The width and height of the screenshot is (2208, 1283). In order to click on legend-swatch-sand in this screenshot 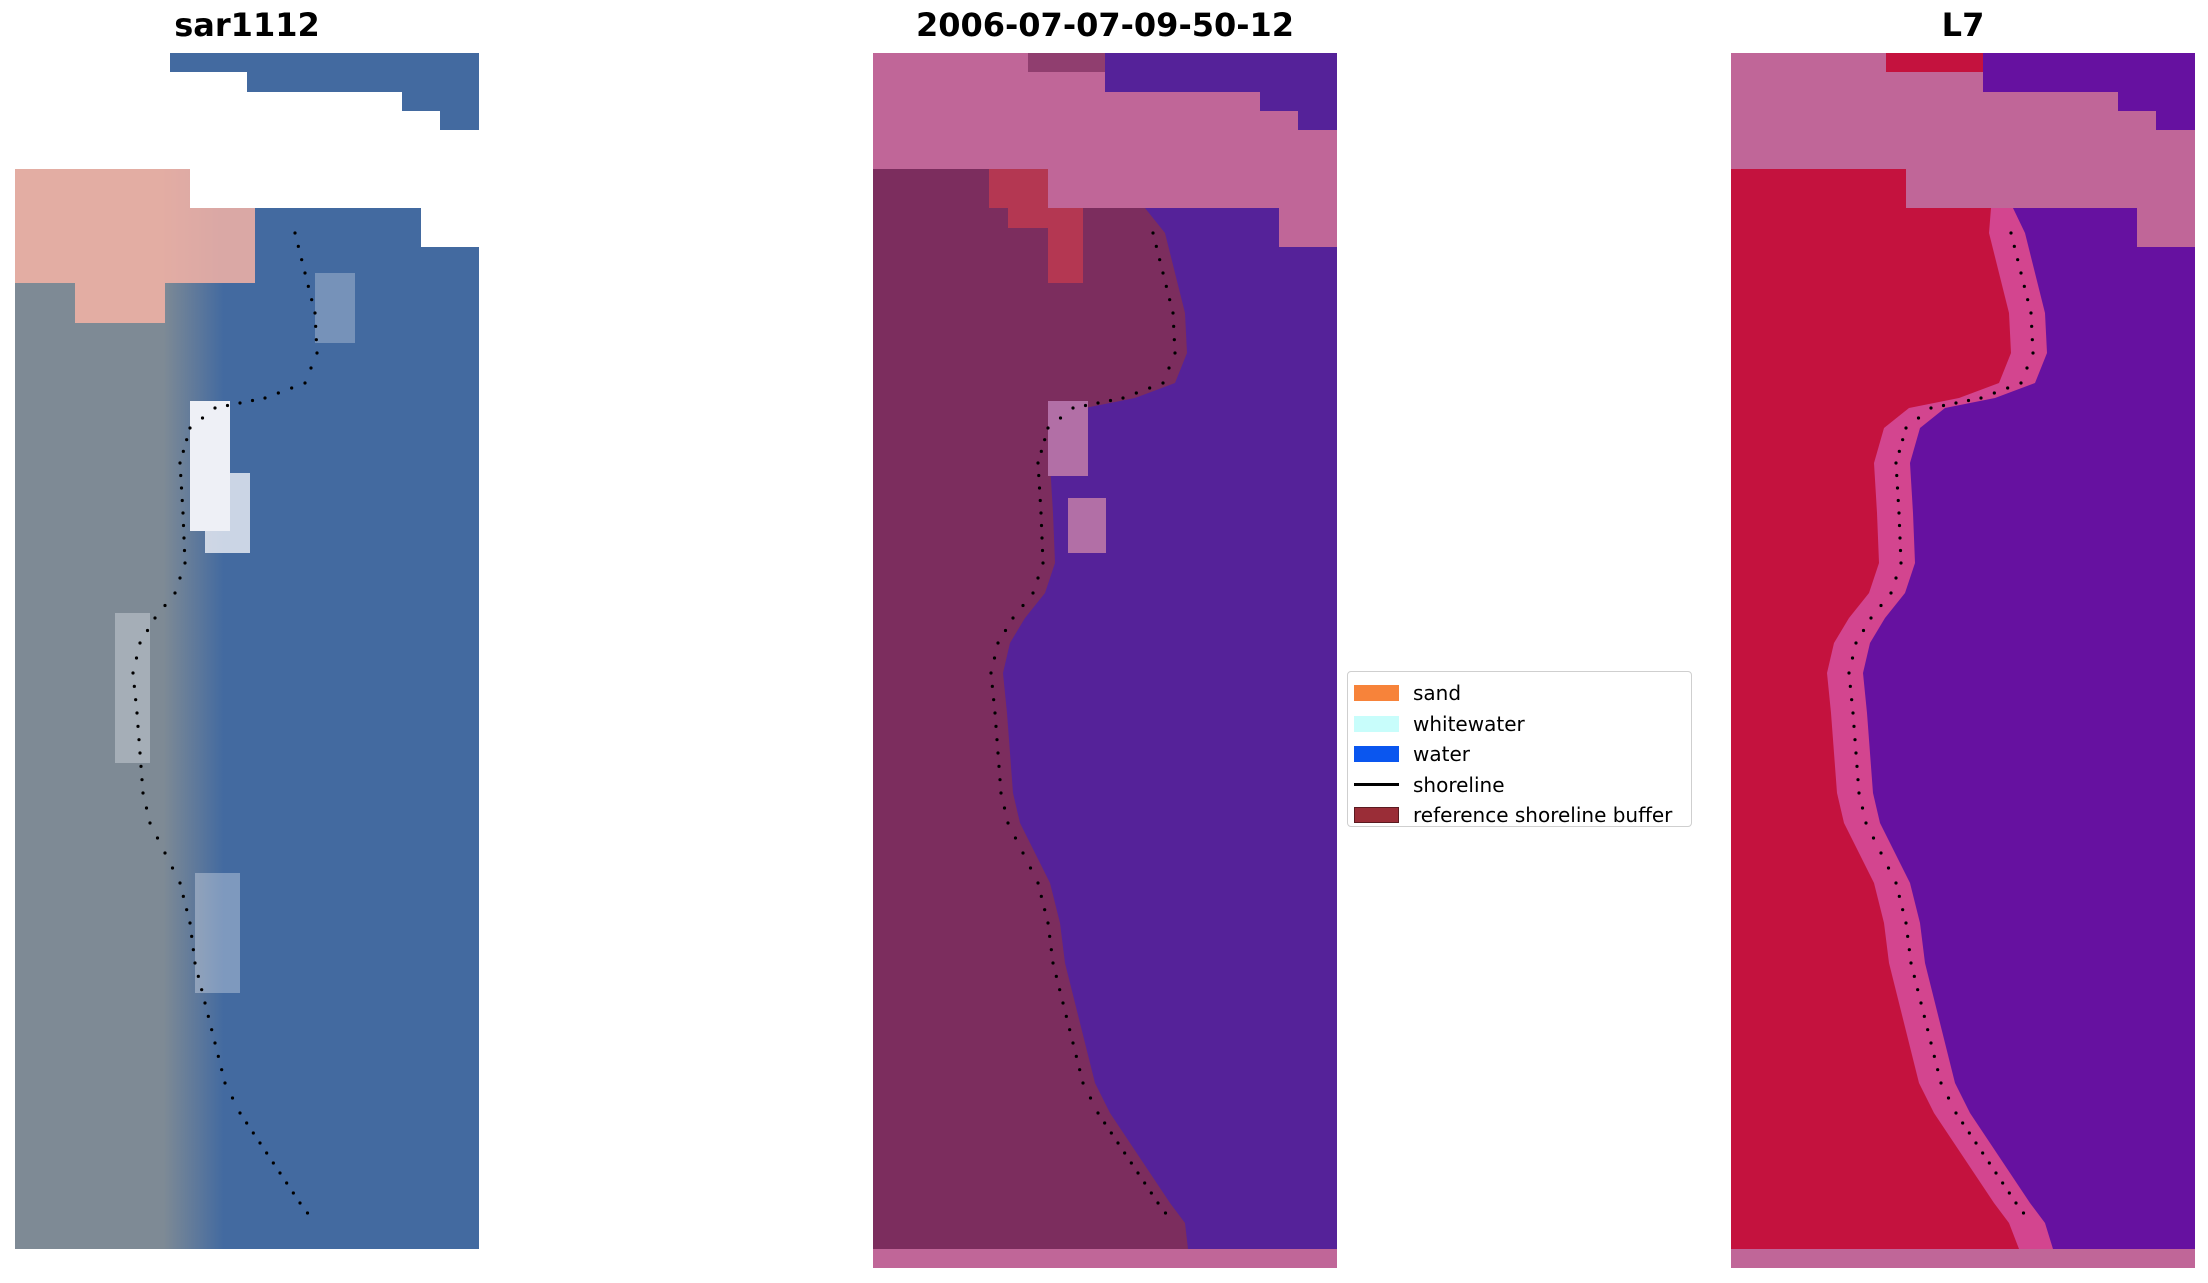, I will do `click(1376, 693)`.